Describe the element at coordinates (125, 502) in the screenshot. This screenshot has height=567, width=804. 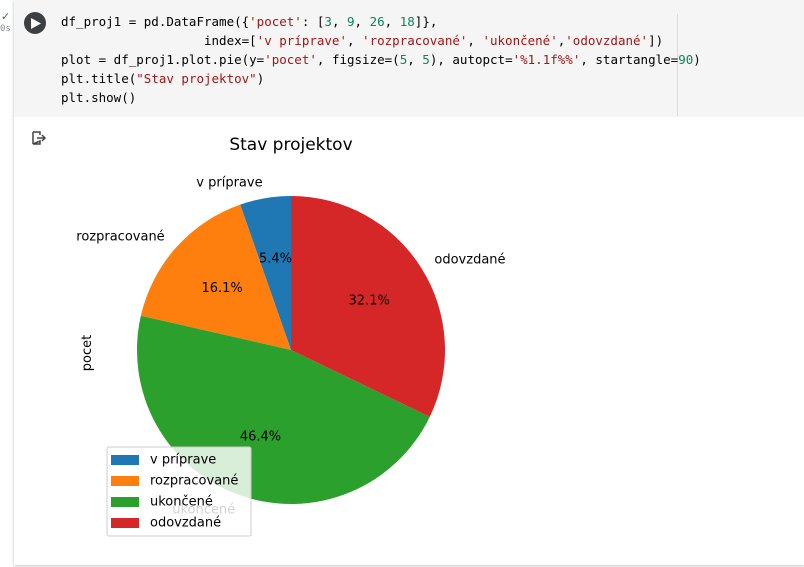
I see `legend-swatch-ukoncene` at that location.